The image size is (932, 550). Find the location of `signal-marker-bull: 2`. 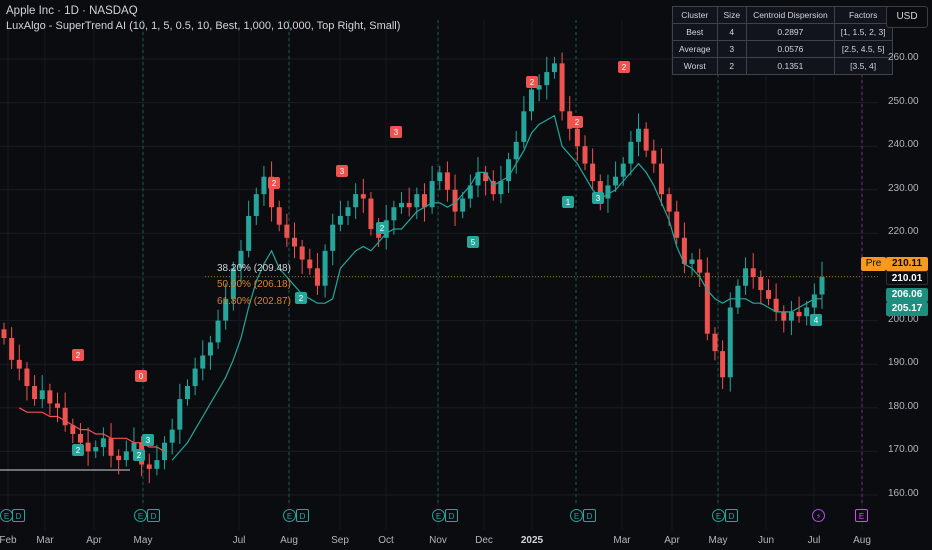

signal-marker-bull: 2 is located at coordinates (382, 228).